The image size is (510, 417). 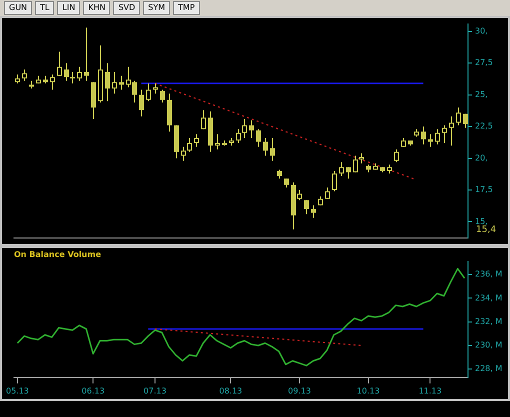 I want to click on y-tick-label: 234, M, so click(x=488, y=297).